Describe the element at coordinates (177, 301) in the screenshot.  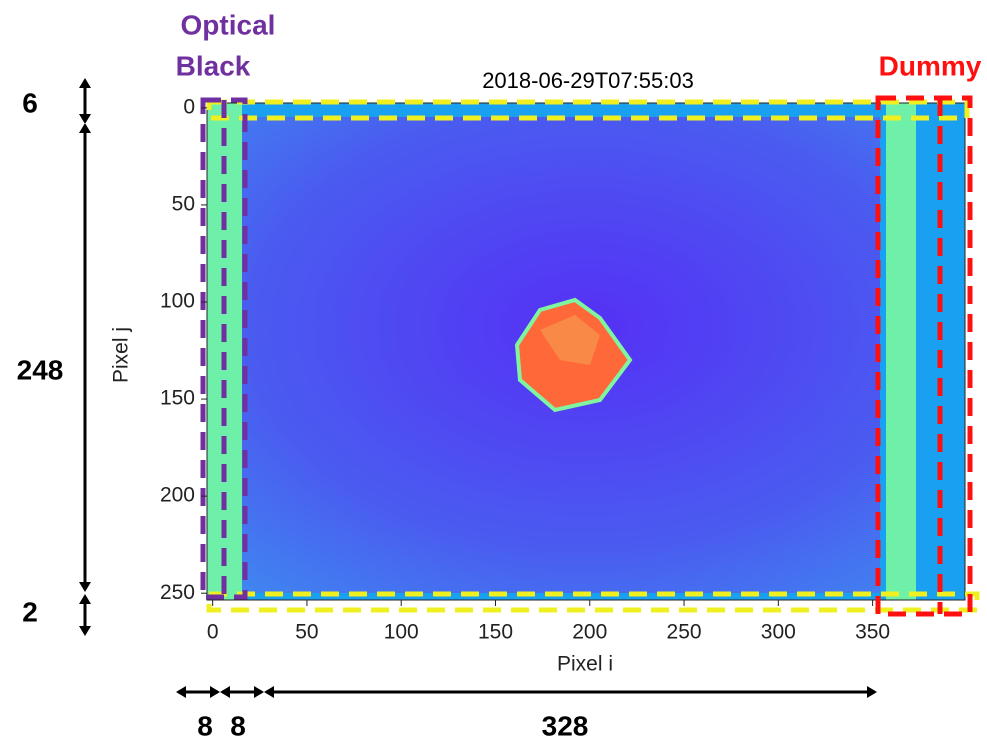
I see `y-tick-label: 100` at that location.